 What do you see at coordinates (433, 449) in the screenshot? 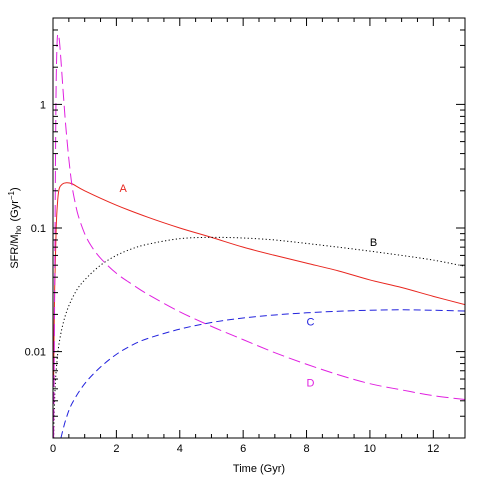
I see `x-tick-label: 12` at bounding box center [433, 449].